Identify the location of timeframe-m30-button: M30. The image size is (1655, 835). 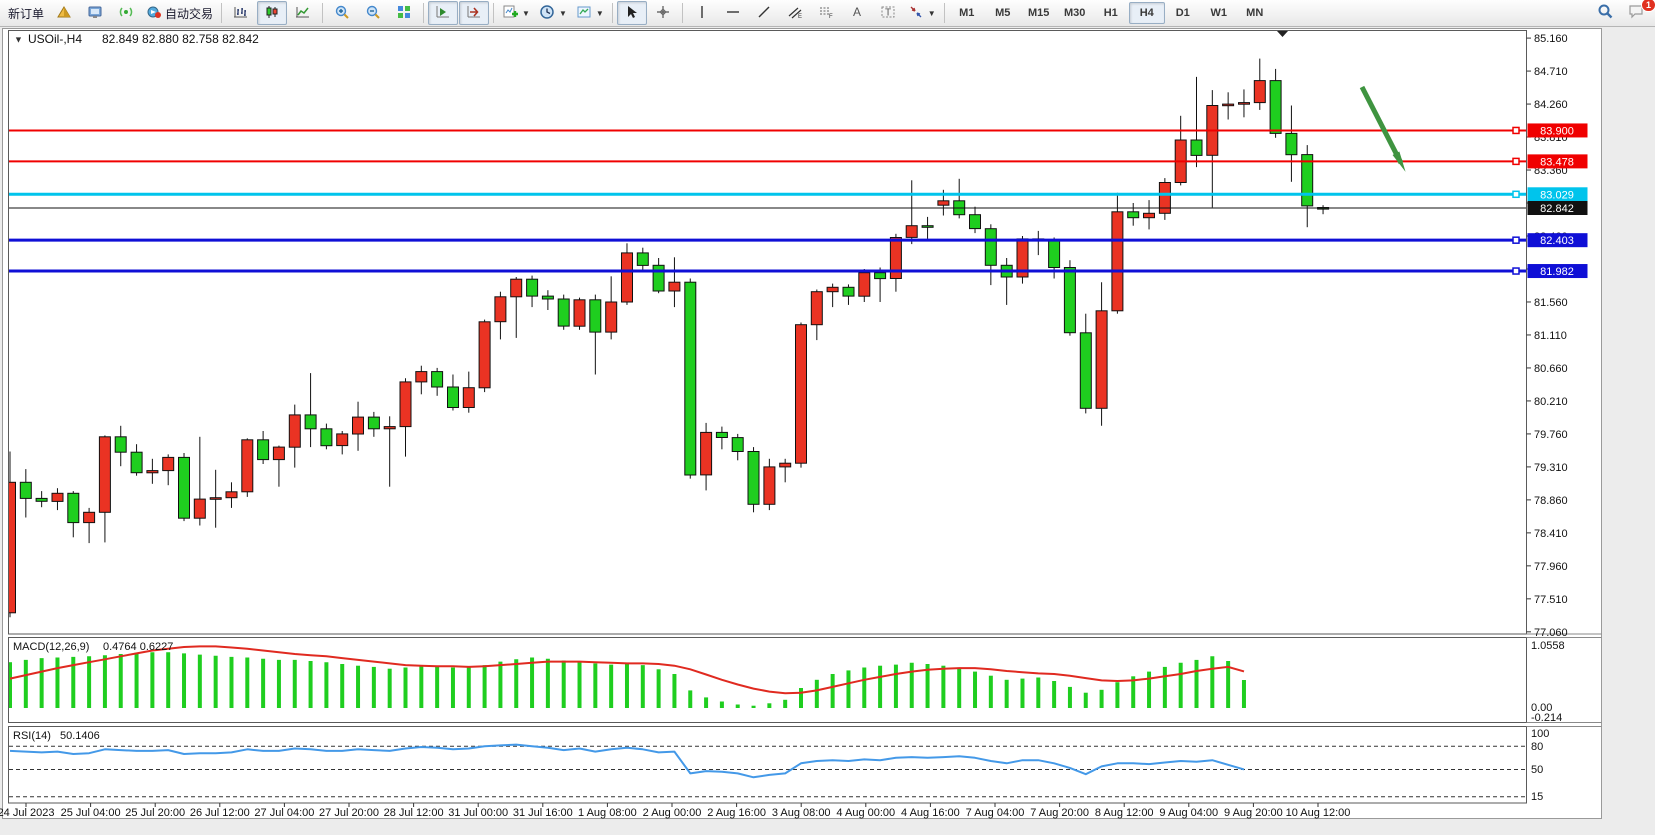
(1075, 13).